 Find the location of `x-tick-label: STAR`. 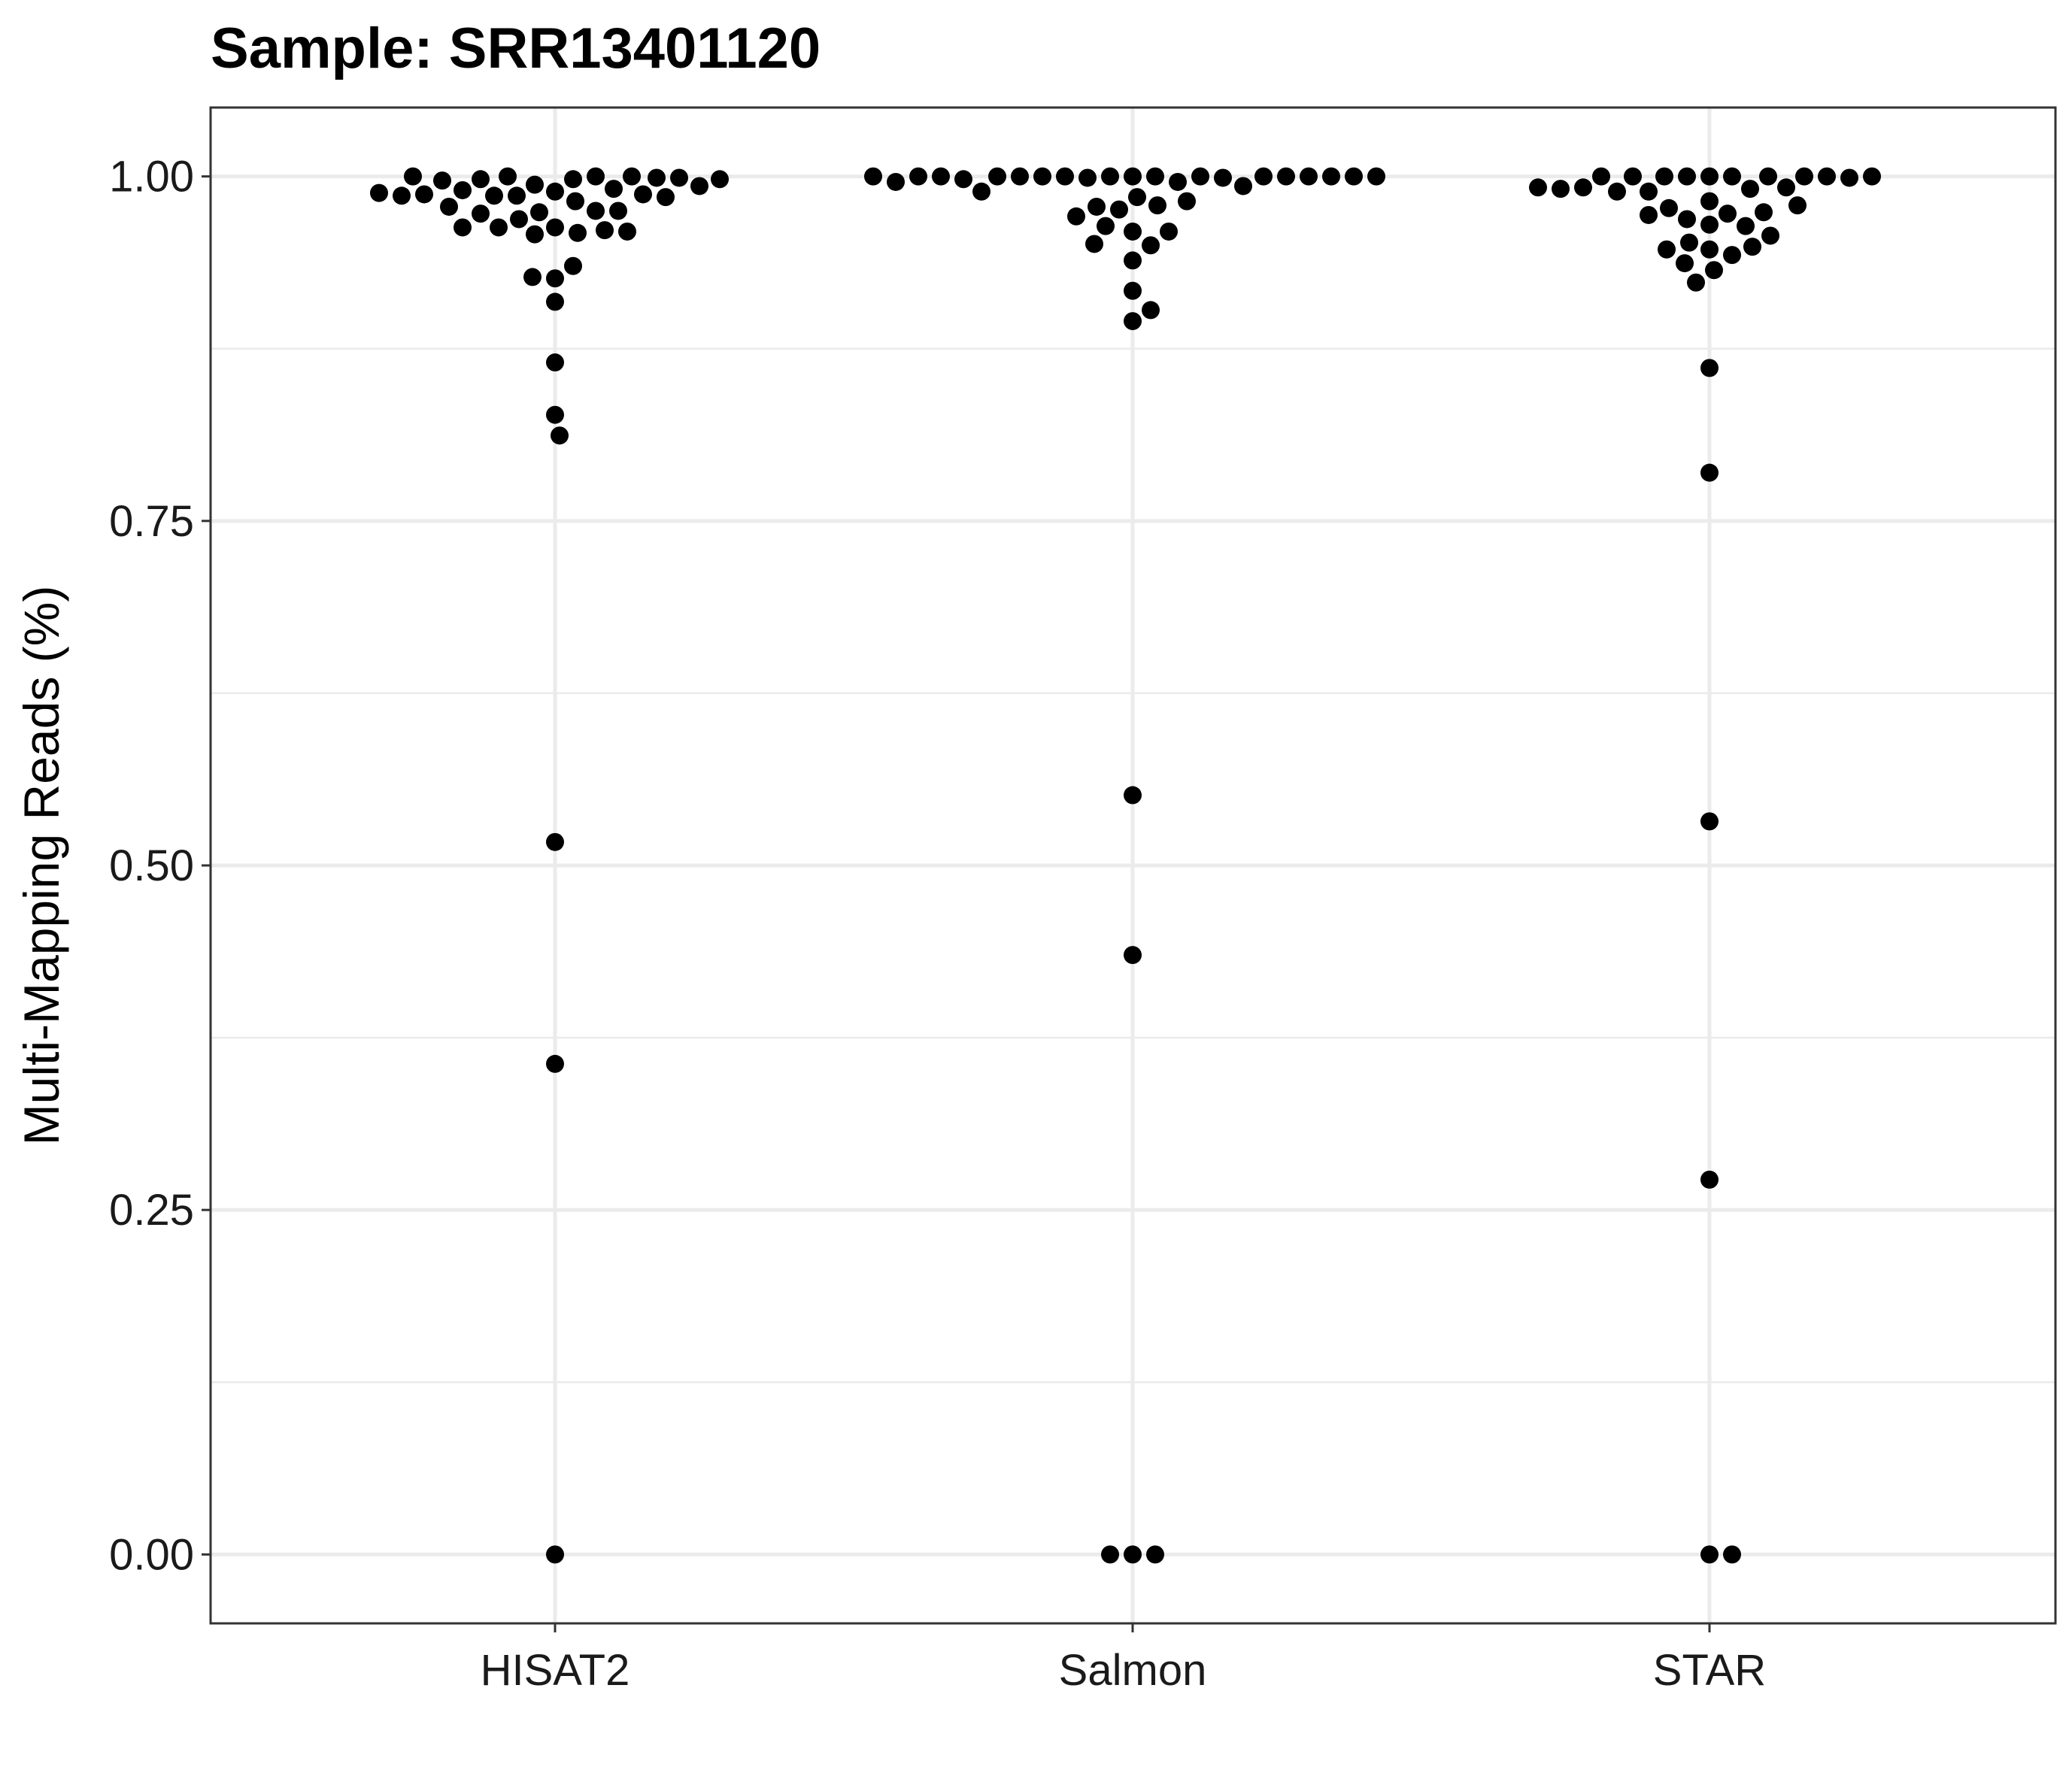

x-tick-label: STAR is located at coordinates (1709, 1670).